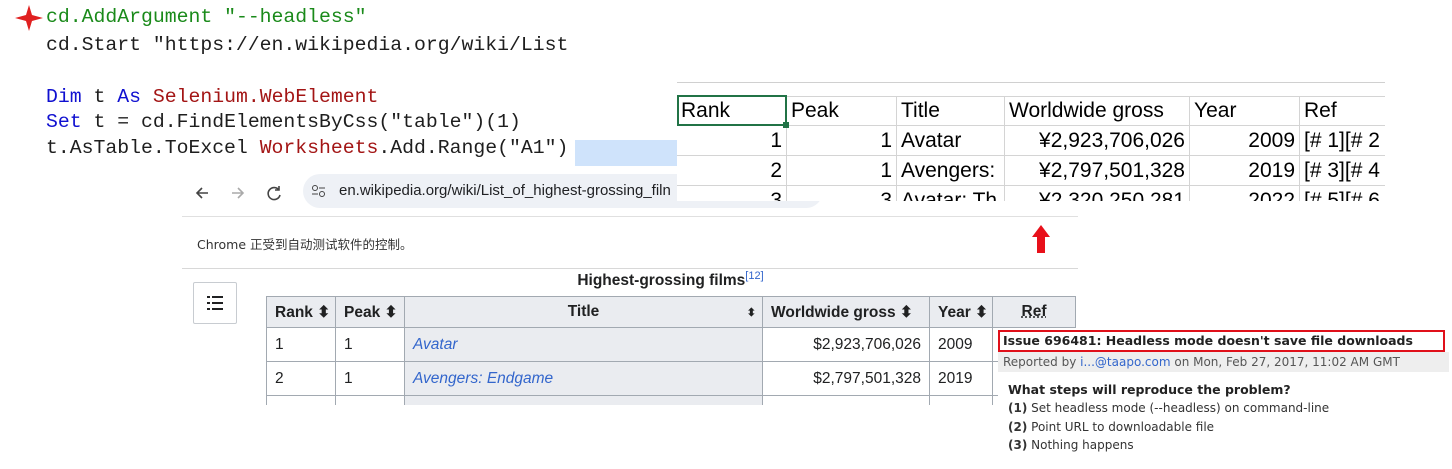  What do you see at coordinates (951, 141) in the screenshot?
I see `excel-cell: Avatar` at bounding box center [951, 141].